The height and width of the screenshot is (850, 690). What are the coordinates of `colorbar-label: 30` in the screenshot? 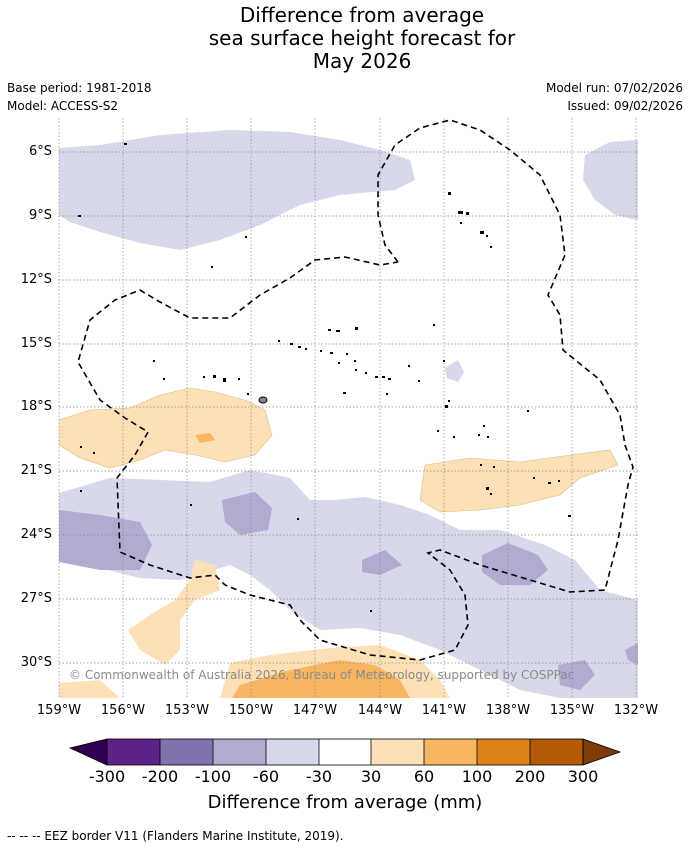 It's located at (371, 776).